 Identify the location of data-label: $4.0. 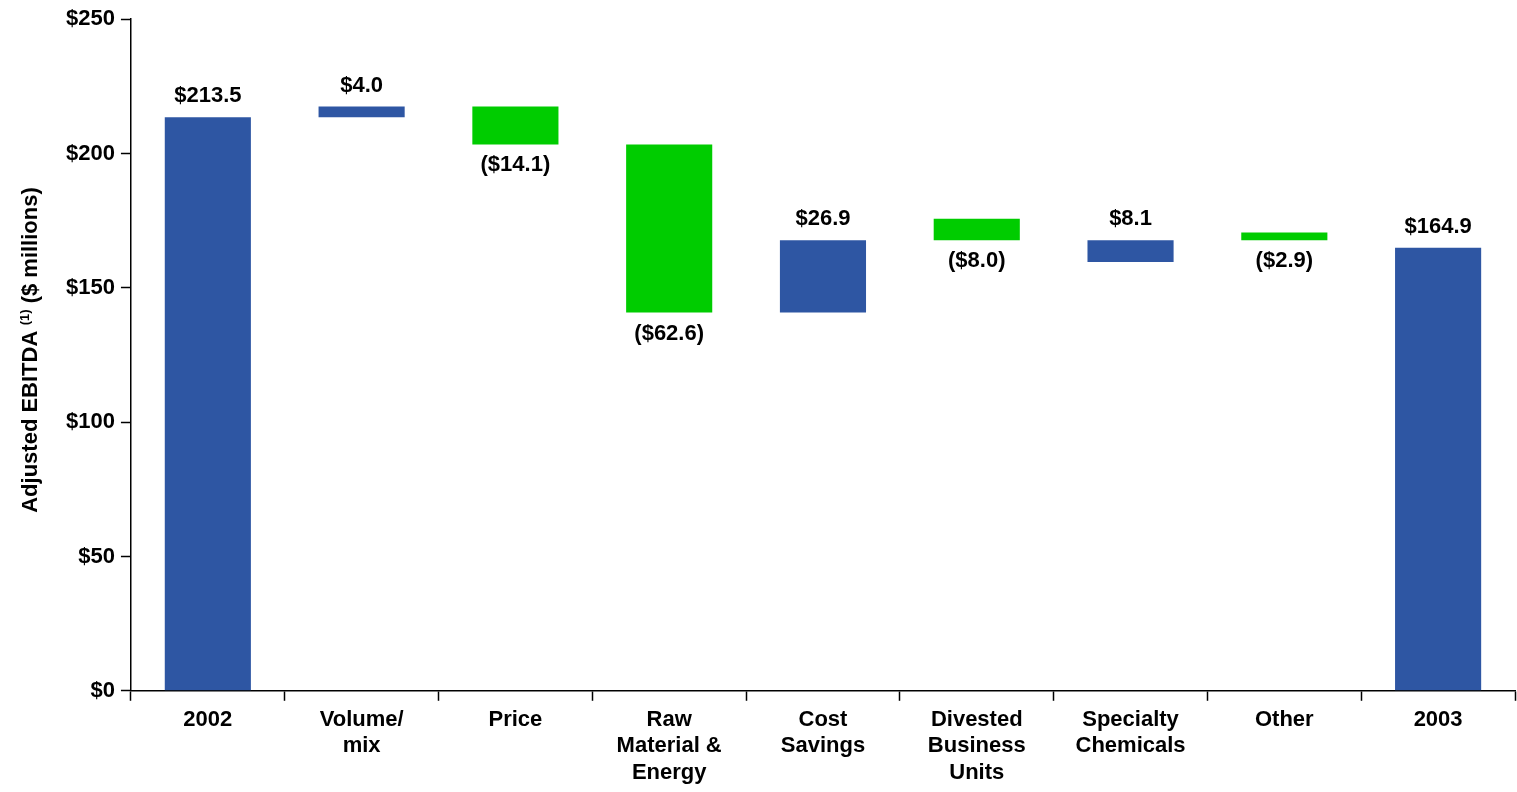
(362, 84).